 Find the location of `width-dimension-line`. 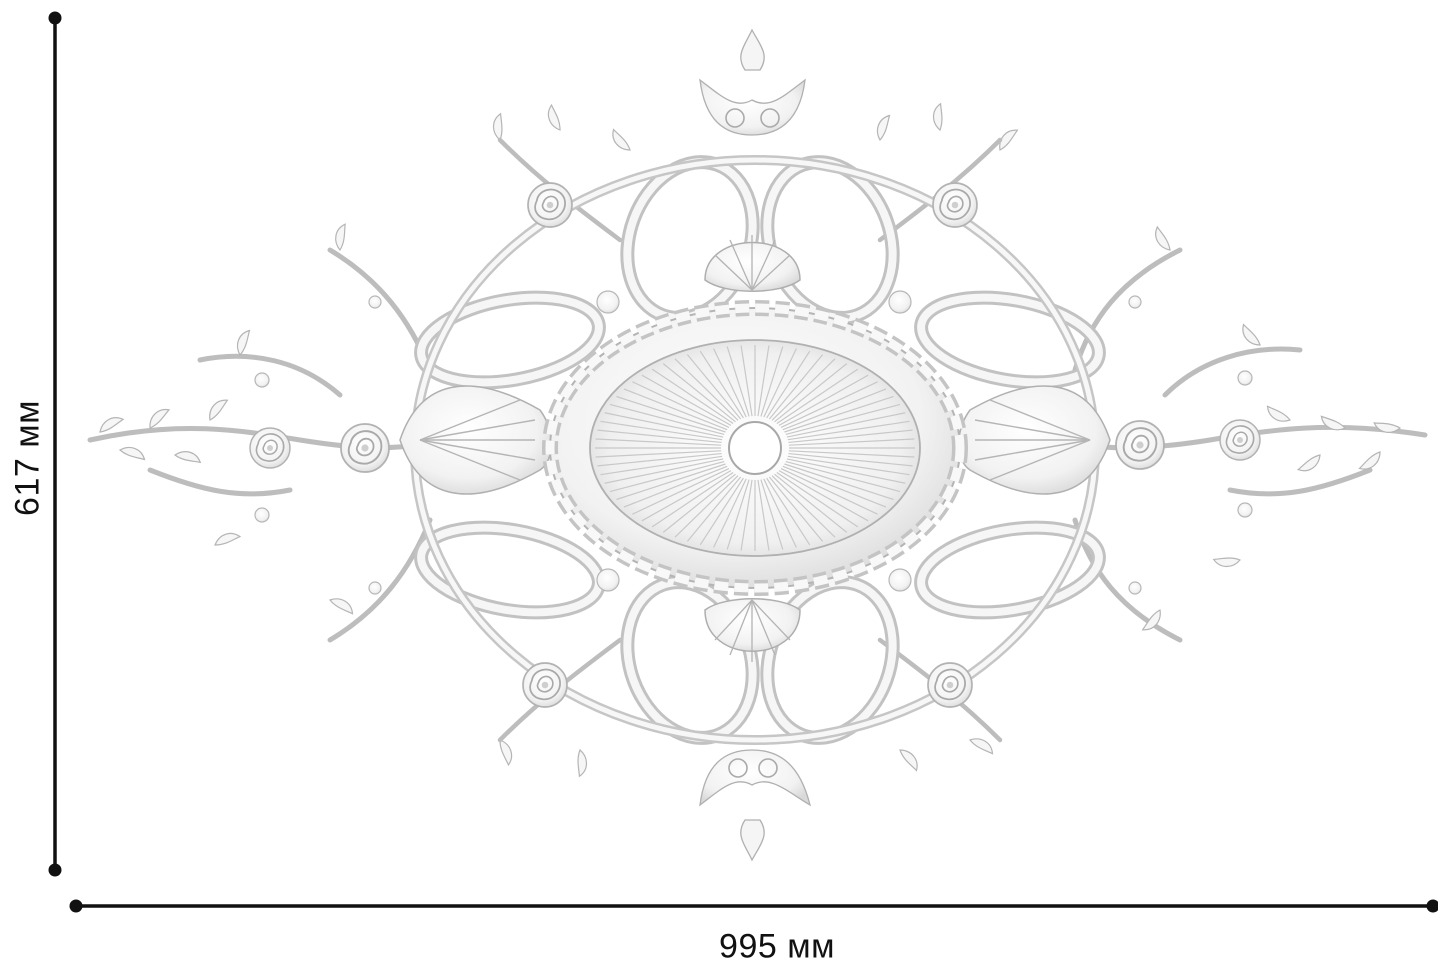

width-dimension-line is located at coordinates (754, 906).